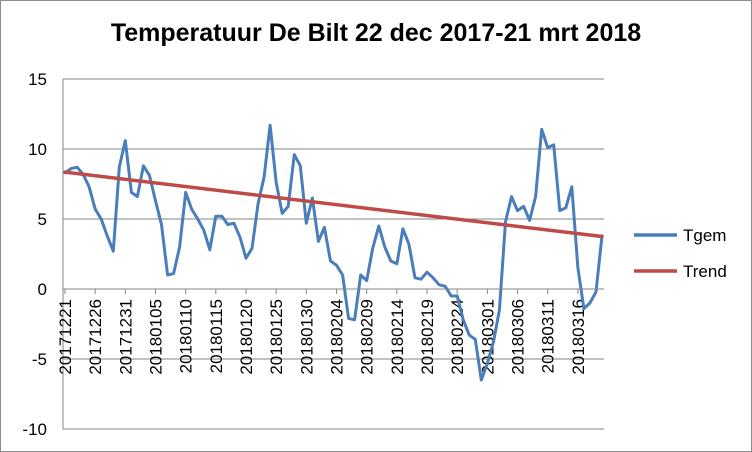 The width and height of the screenshot is (752, 452). What do you see at coordinates (34, 429) in the screenshot?
I see `y-tick-label: -10` at bounding box center [34, 429].